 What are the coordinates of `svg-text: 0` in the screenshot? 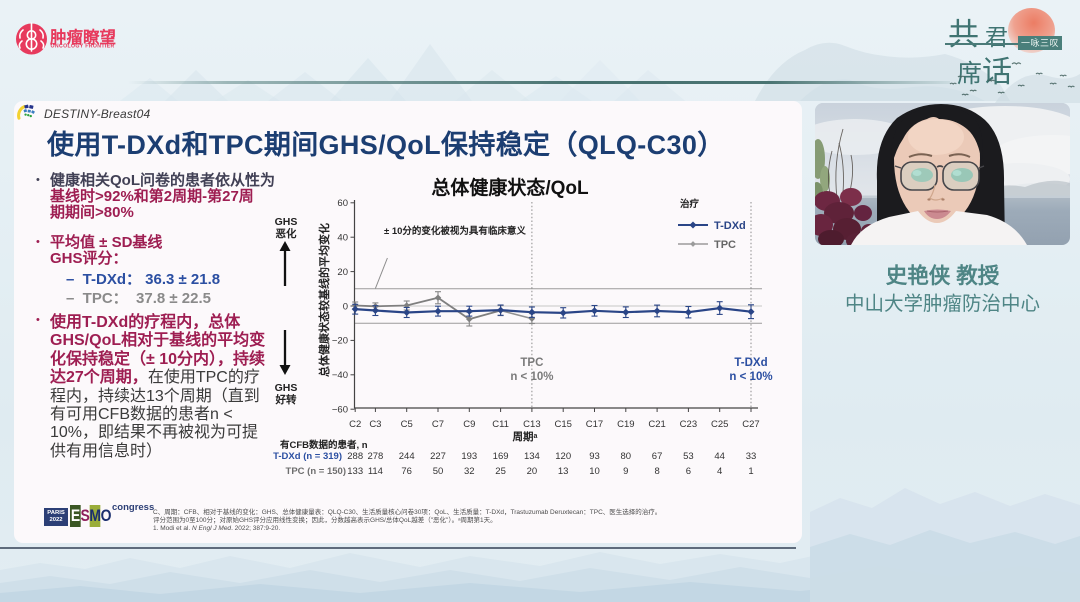 It's located at (345, 306).